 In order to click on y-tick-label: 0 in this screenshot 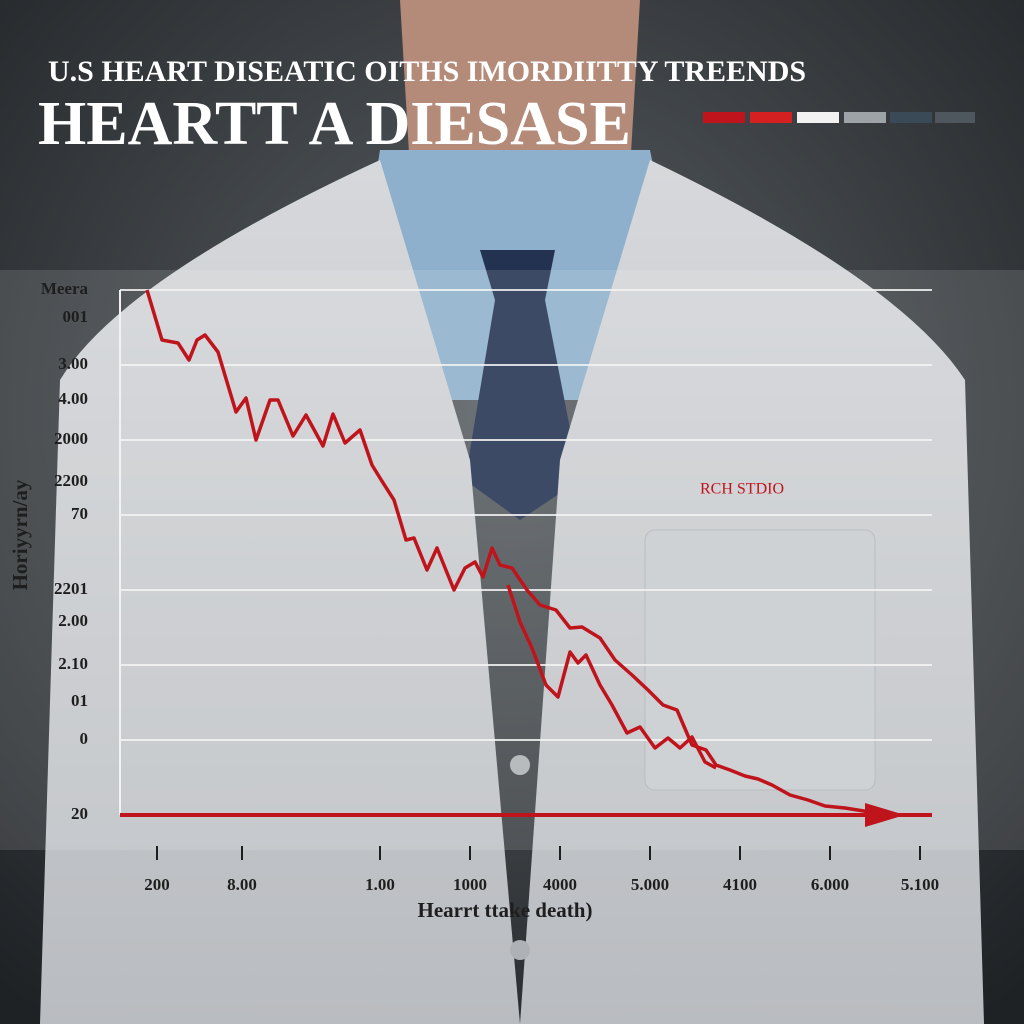, I will do `click(84, 738)`.